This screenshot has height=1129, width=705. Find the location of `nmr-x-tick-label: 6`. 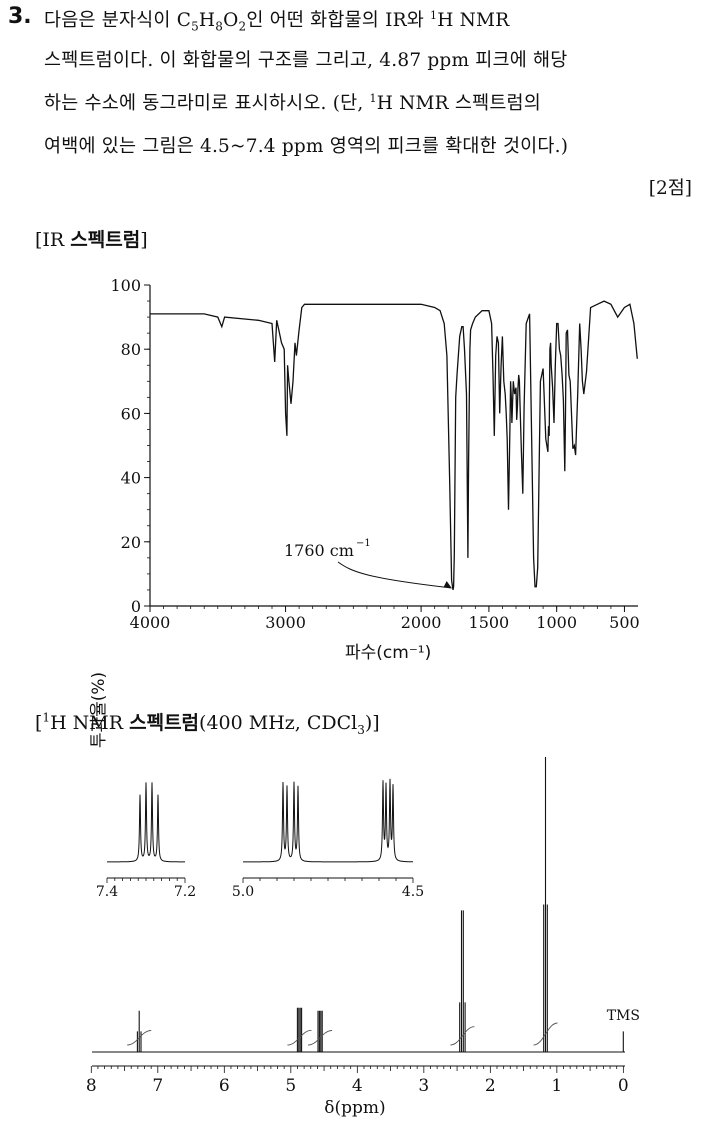

nmr-x-tick-label: 6 is located at coordinates (224, 1086).